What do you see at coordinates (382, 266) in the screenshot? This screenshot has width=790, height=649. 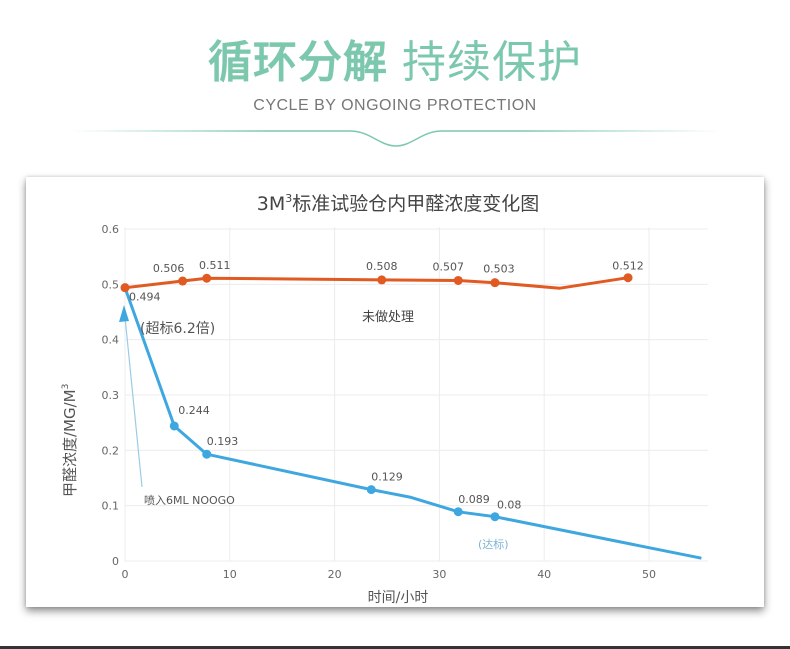 I see `data-label: 0.508` at bounding box center [382, 266].